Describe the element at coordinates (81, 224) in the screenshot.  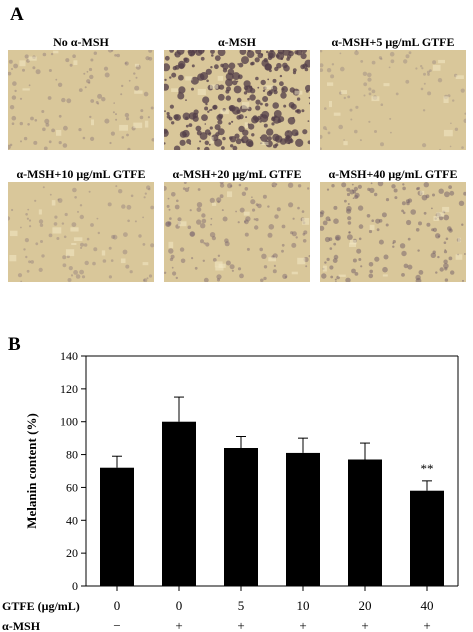
I see `micrograph-panel-4: α-MSH+10 μg/mL GTFE` at that location.